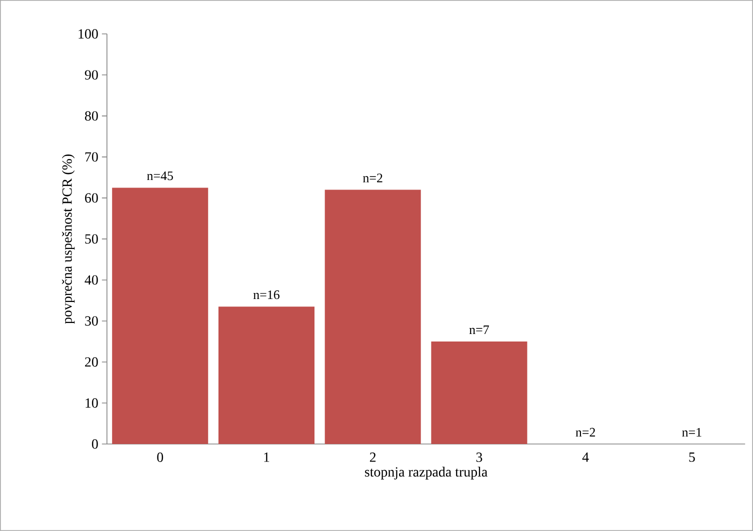 The image size is (753, 531). Describe the element at coordinates (68, 239) in the screenshot. I see `y-axis-title: povprečna uspešnost PCR (%)` at that location.